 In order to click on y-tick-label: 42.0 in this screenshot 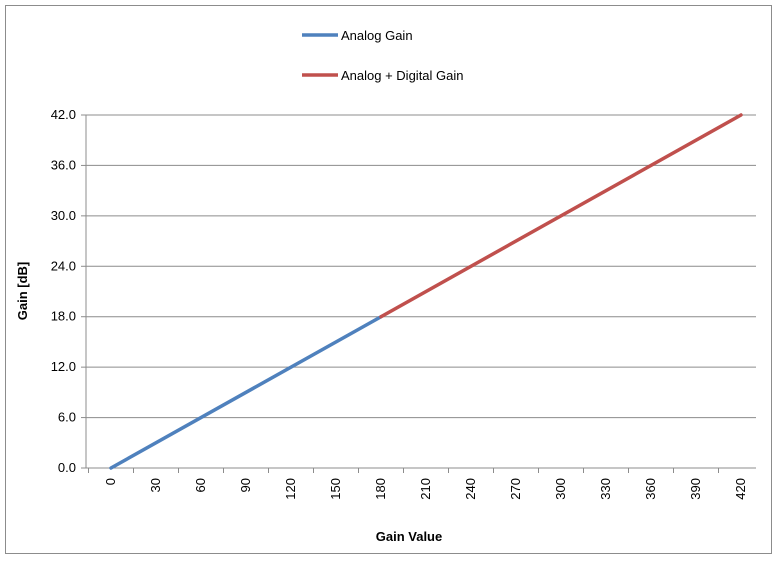, I will do `click(63, 114)`.